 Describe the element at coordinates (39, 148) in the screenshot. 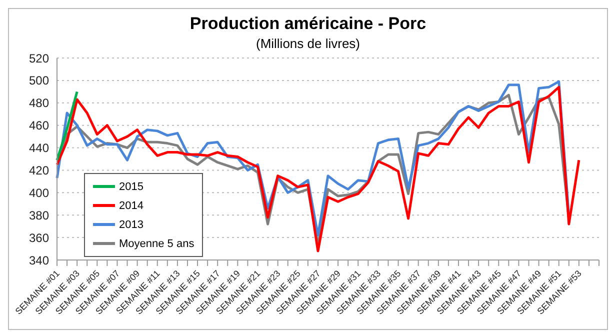

I see `y-tick-label: 440` at that location.